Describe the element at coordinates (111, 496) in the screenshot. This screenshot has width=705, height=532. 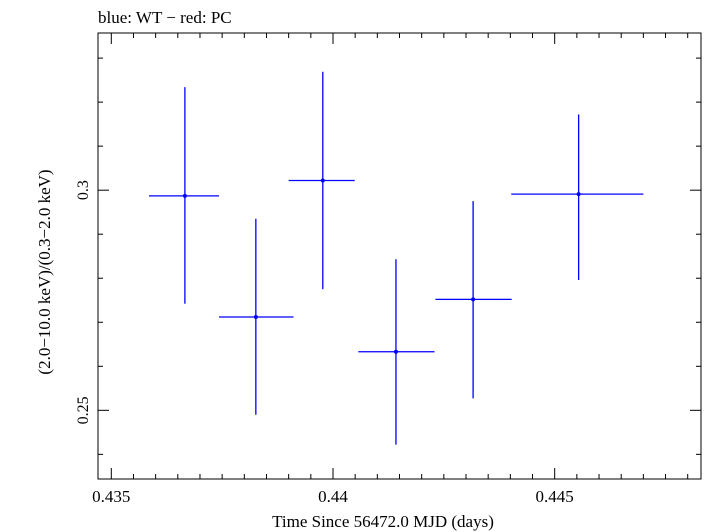
I see `x-tick-label: 0.435` at that location.